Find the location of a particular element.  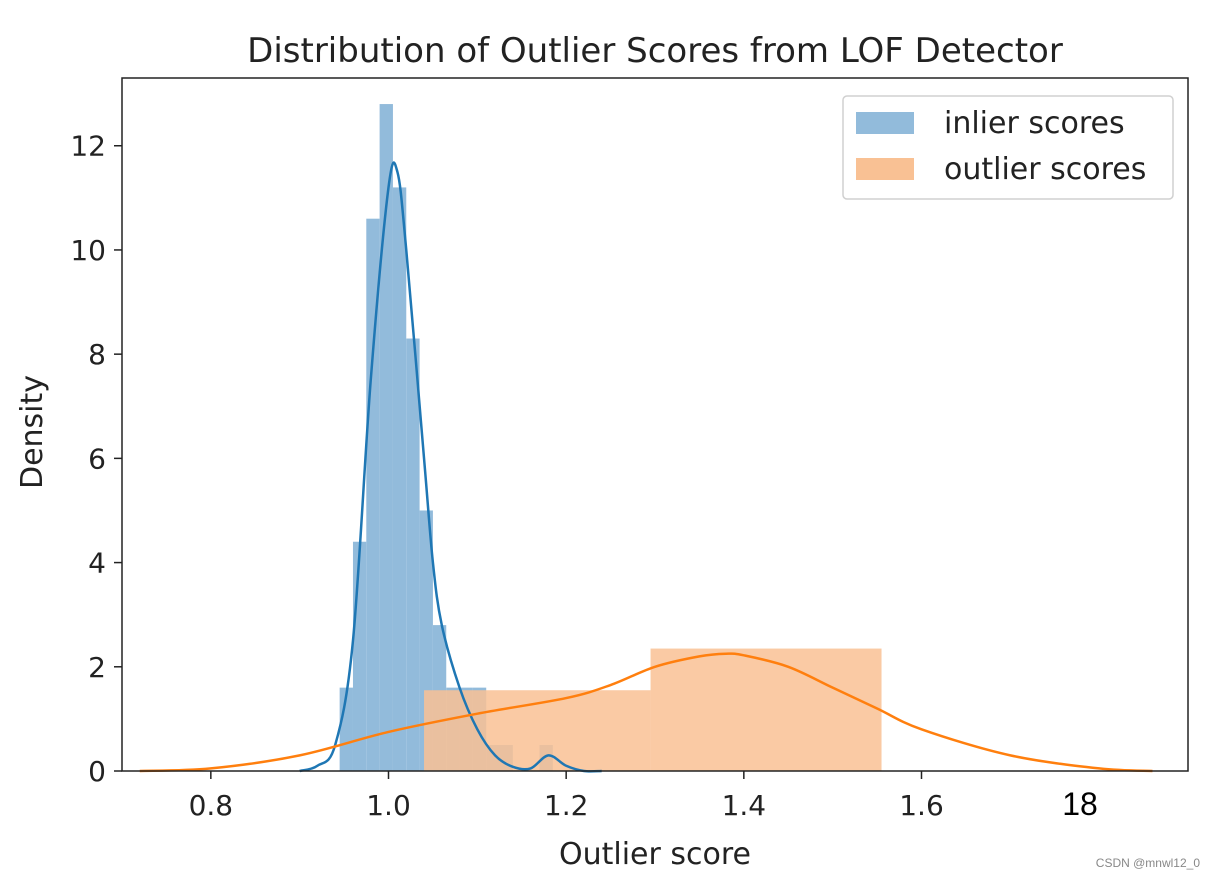

y-tick-label: 8 is located at coordinates (97, 354).